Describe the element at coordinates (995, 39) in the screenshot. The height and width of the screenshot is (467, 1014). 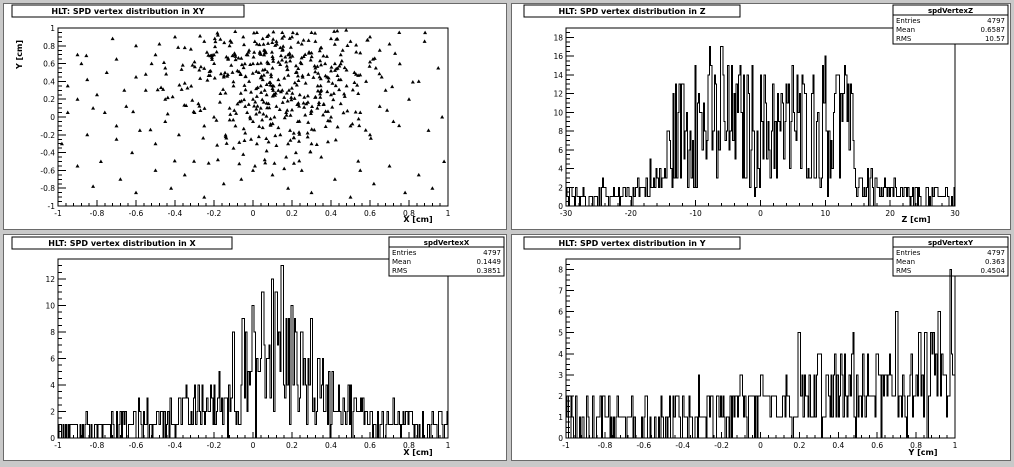
I see `stats-value: 10.57` at that location.